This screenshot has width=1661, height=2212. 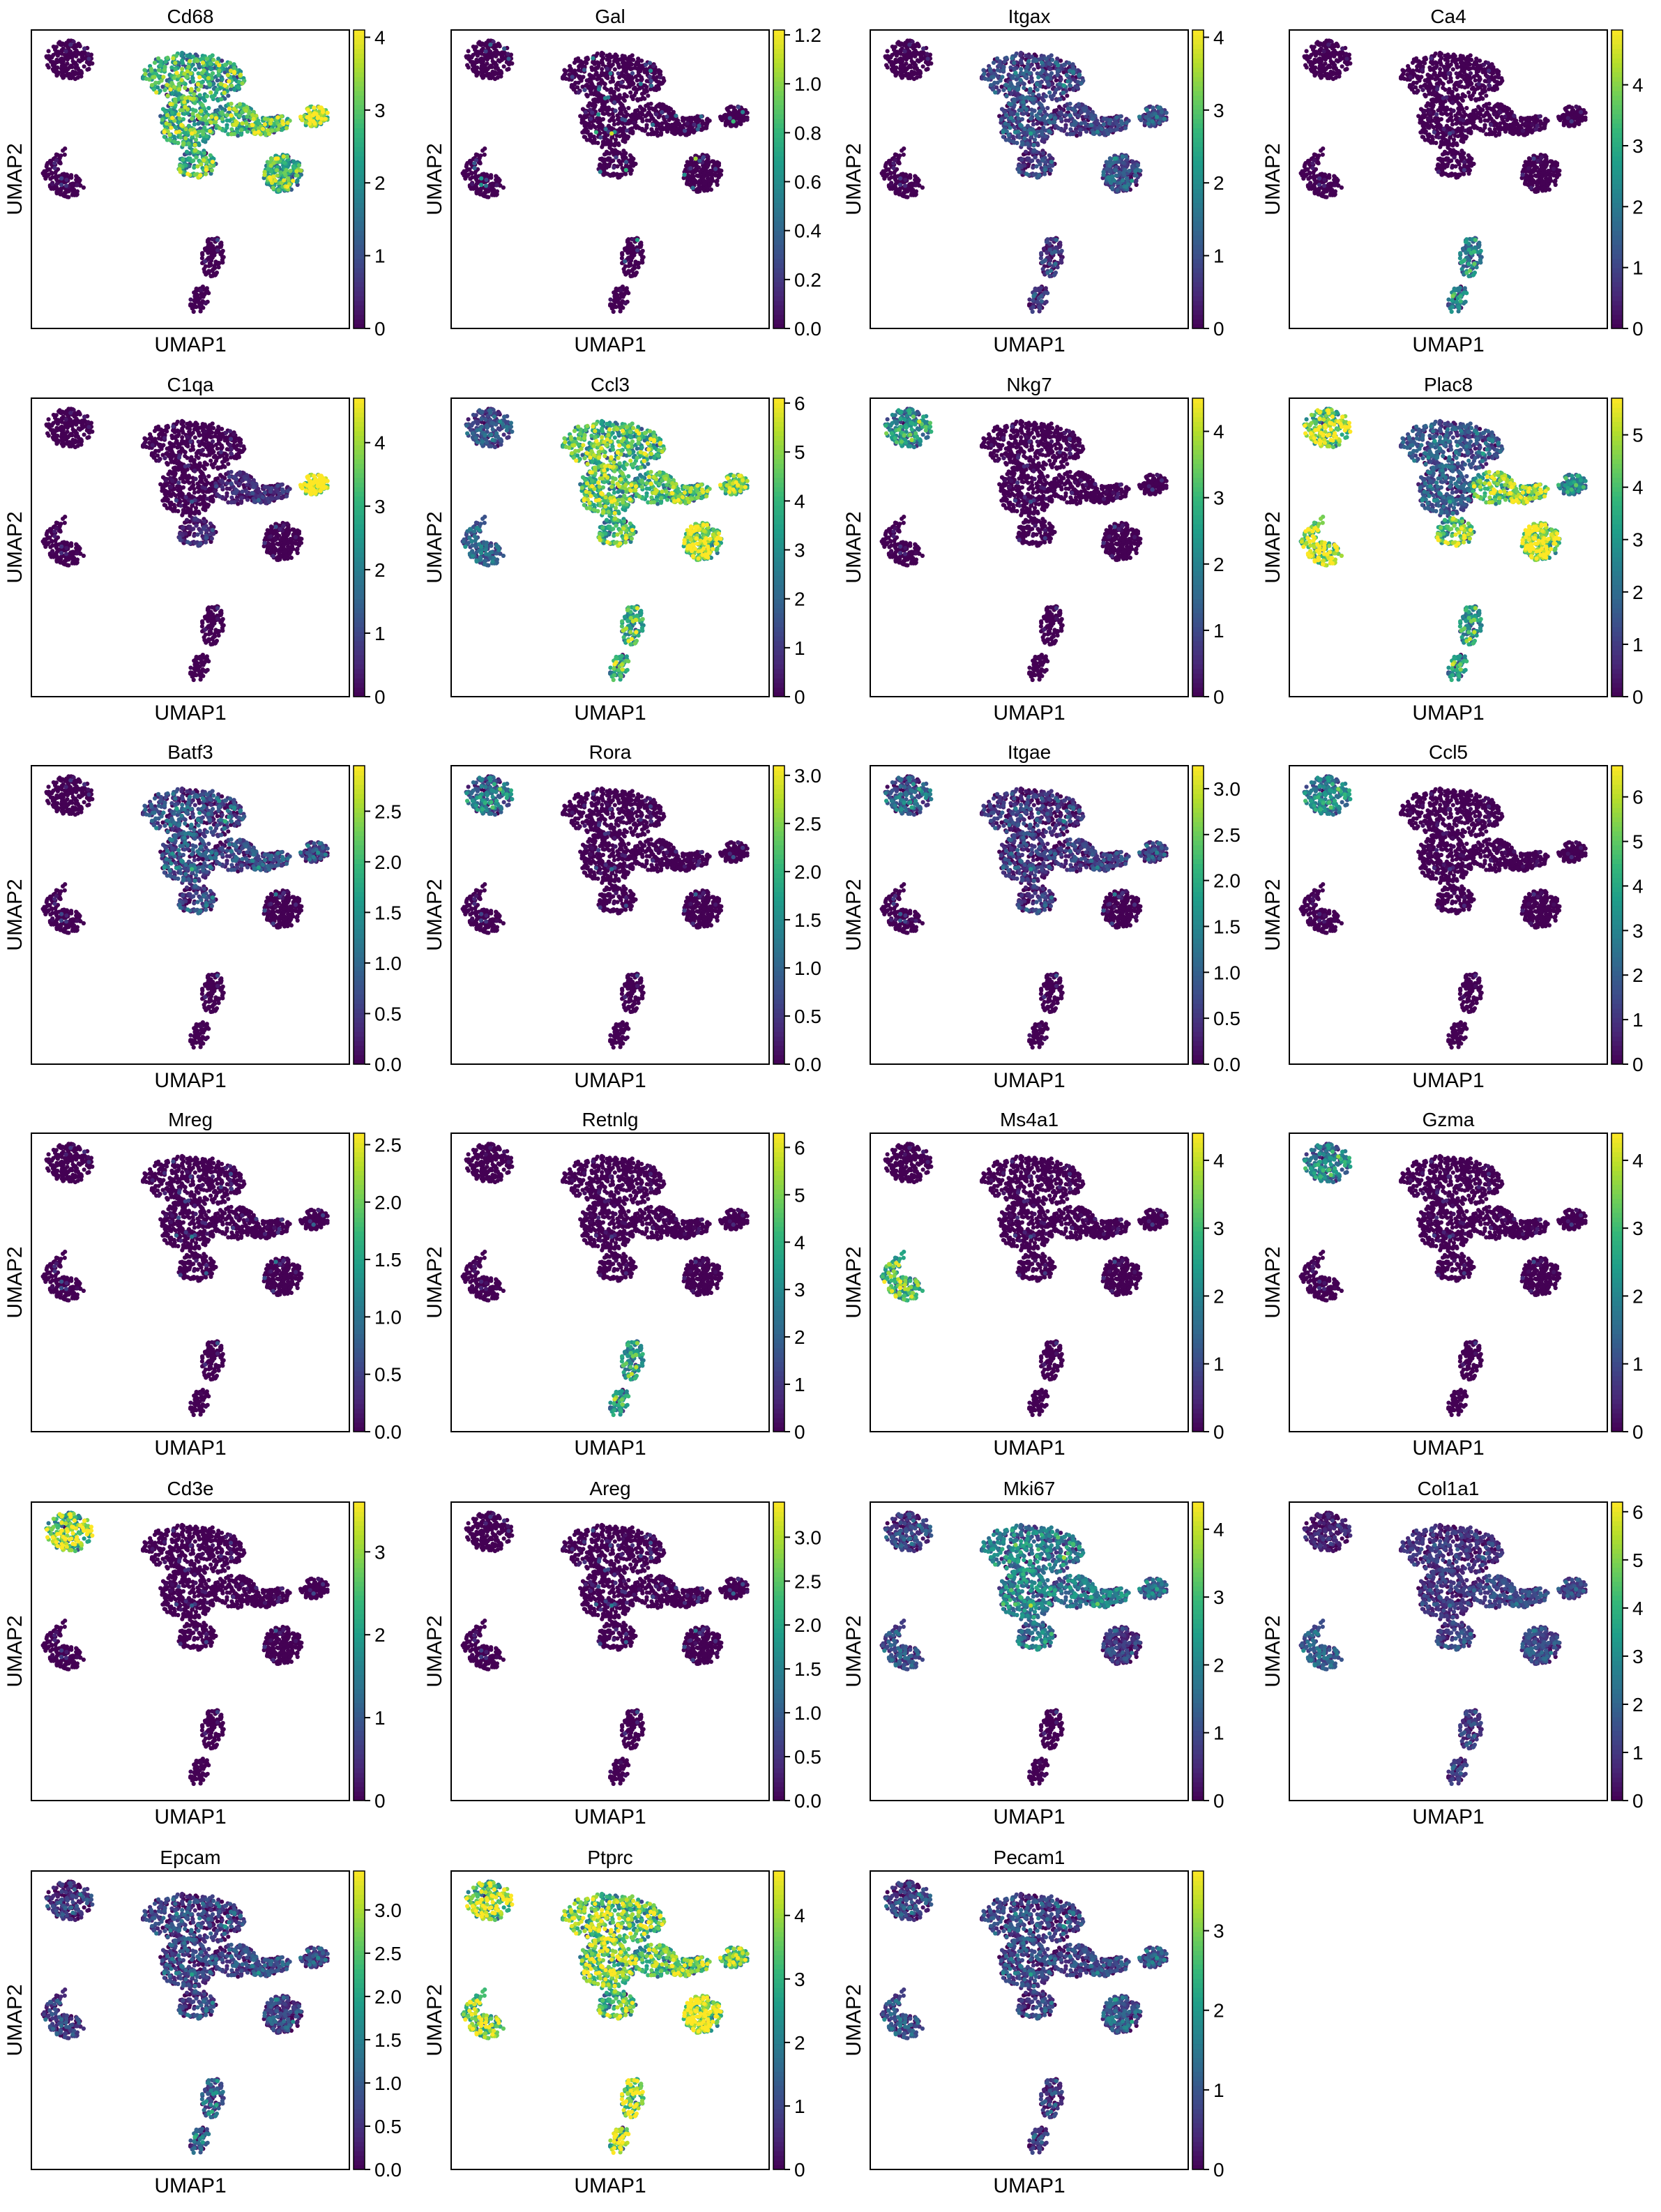 What do you see at coordinates (807, 133) in the screenshot?
I see `colorbar-tick-label: 0.8` at bounding box center [807, 133].